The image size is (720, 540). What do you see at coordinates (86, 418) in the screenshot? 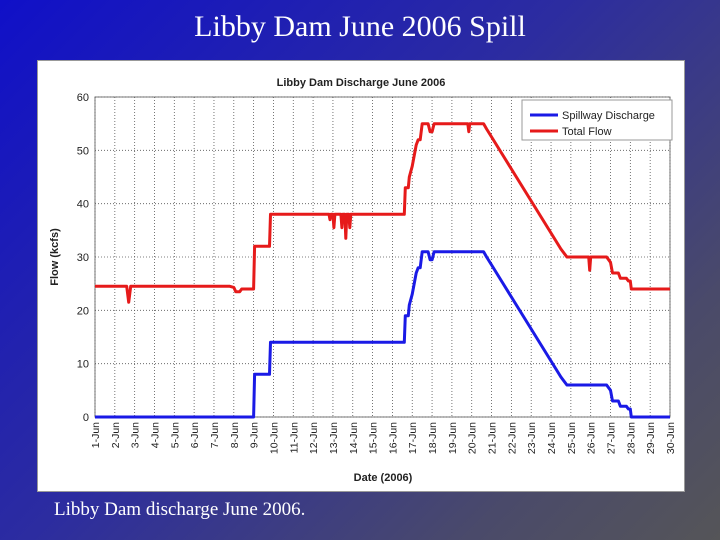
I see `y-tick-label: 0` at bounding box center [86, 418].